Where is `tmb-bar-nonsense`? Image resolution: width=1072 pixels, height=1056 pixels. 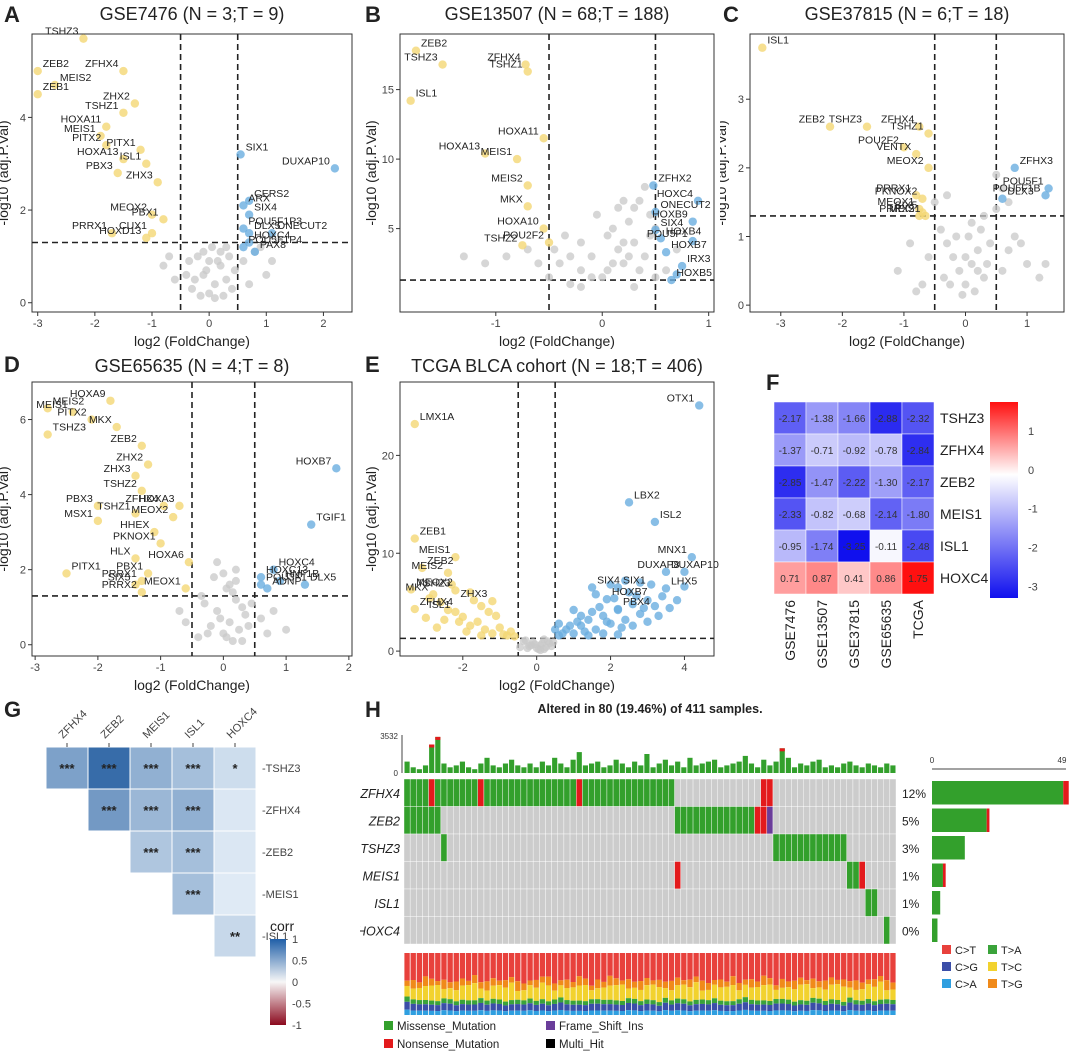 tmb-bar-nonsense is located at coordinates (432, 746).